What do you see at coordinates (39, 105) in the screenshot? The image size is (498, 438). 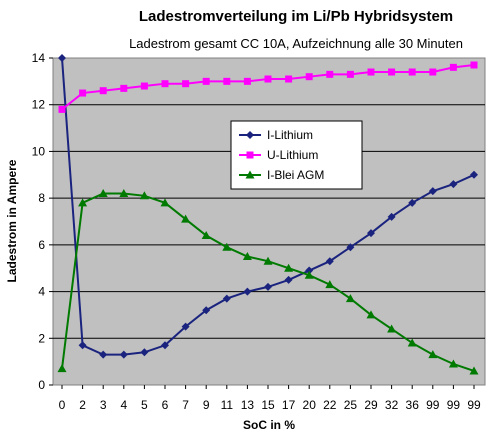 I see `y-tick-label: 12` at bounding box center [39, 105].